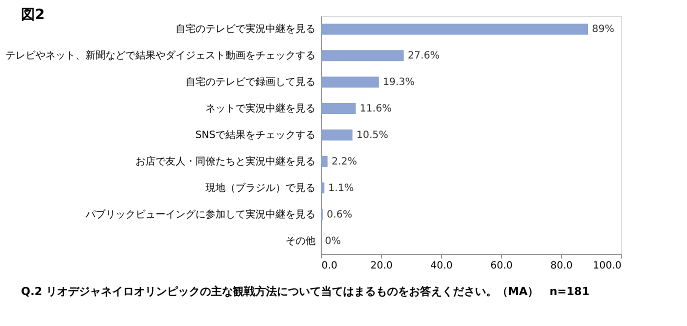 Image resolution: width=687 pixels, height=326 pixels. I want to click on y-tick-label: 自宅のテレビで実況中継を見る, so click(246, 29).